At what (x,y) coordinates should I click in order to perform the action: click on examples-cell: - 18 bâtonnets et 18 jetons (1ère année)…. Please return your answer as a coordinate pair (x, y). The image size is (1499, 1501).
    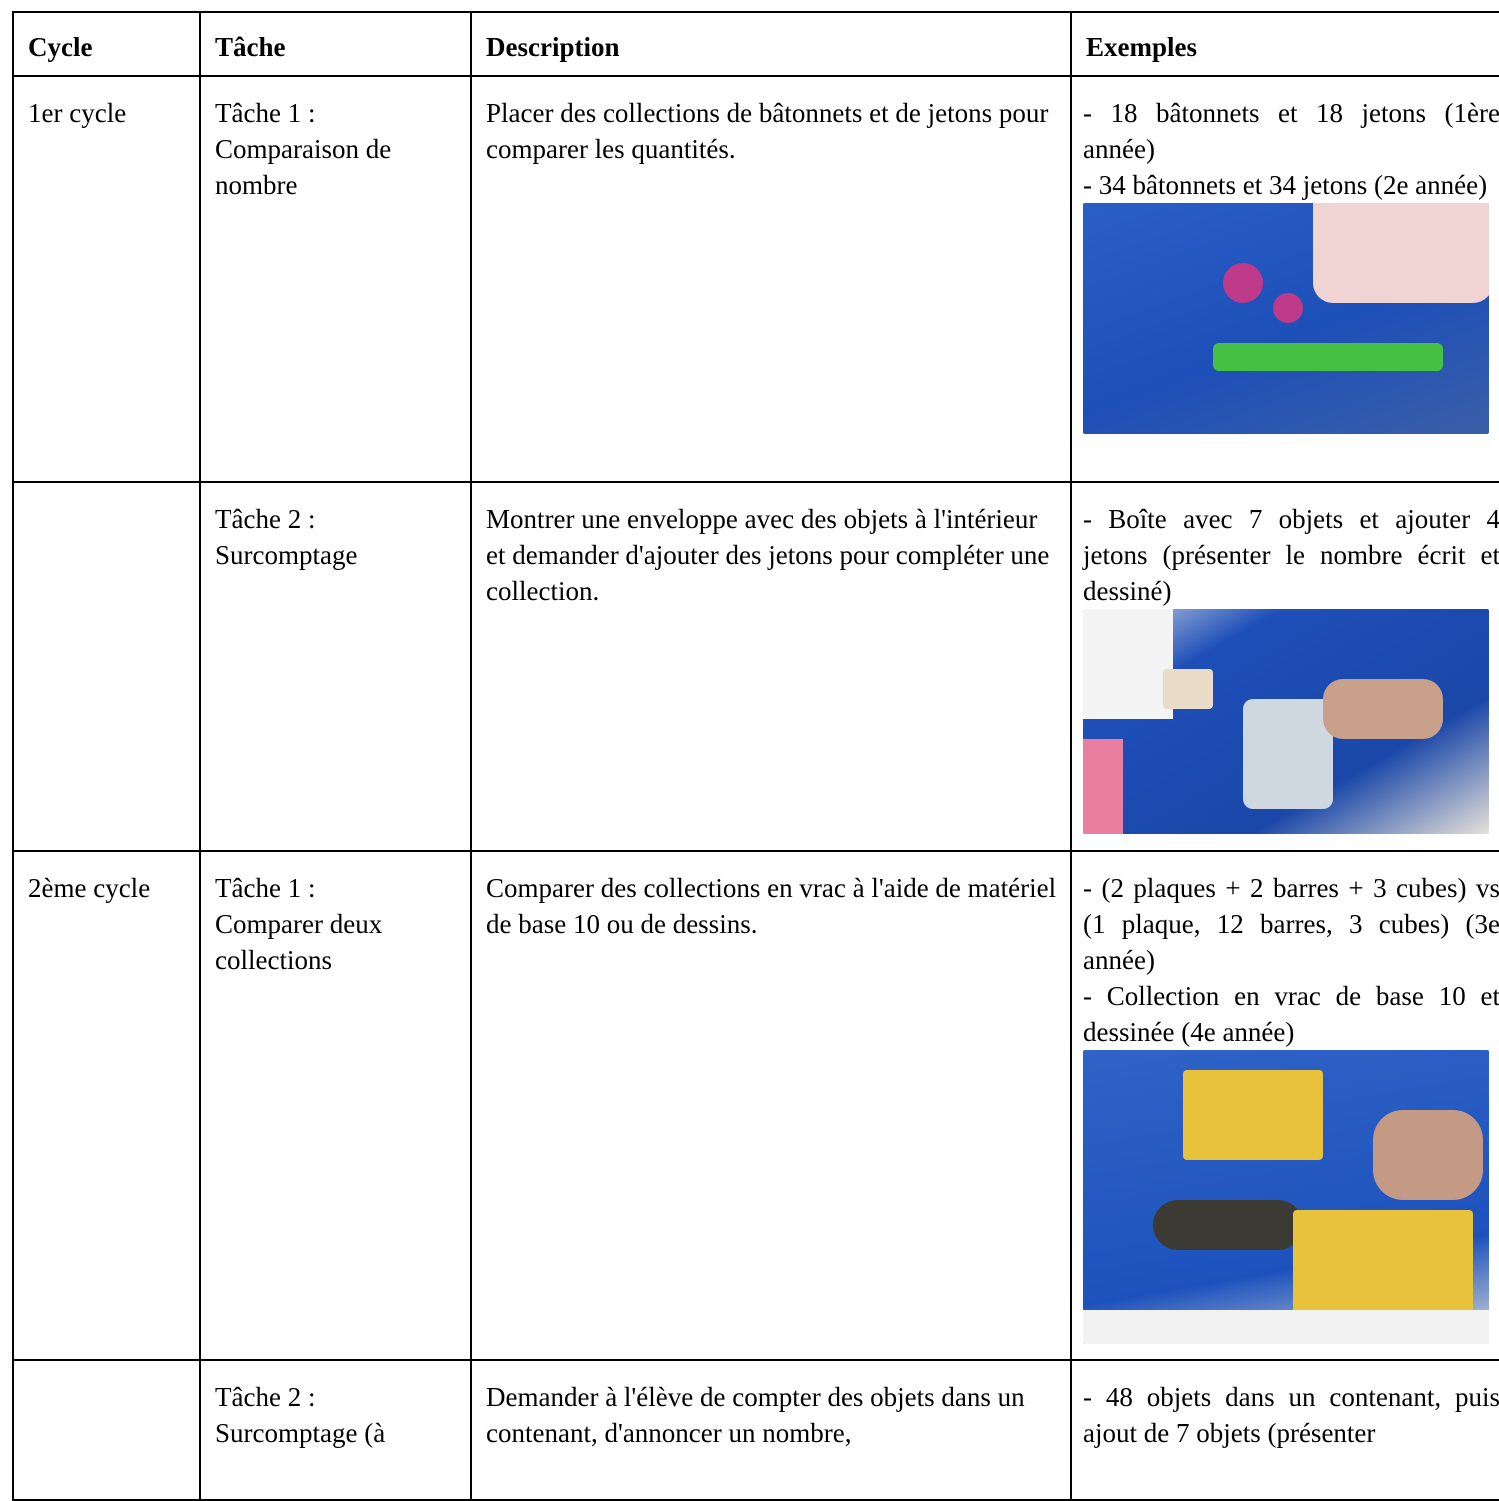
    Looking at the image, I should click on (1284, 279).